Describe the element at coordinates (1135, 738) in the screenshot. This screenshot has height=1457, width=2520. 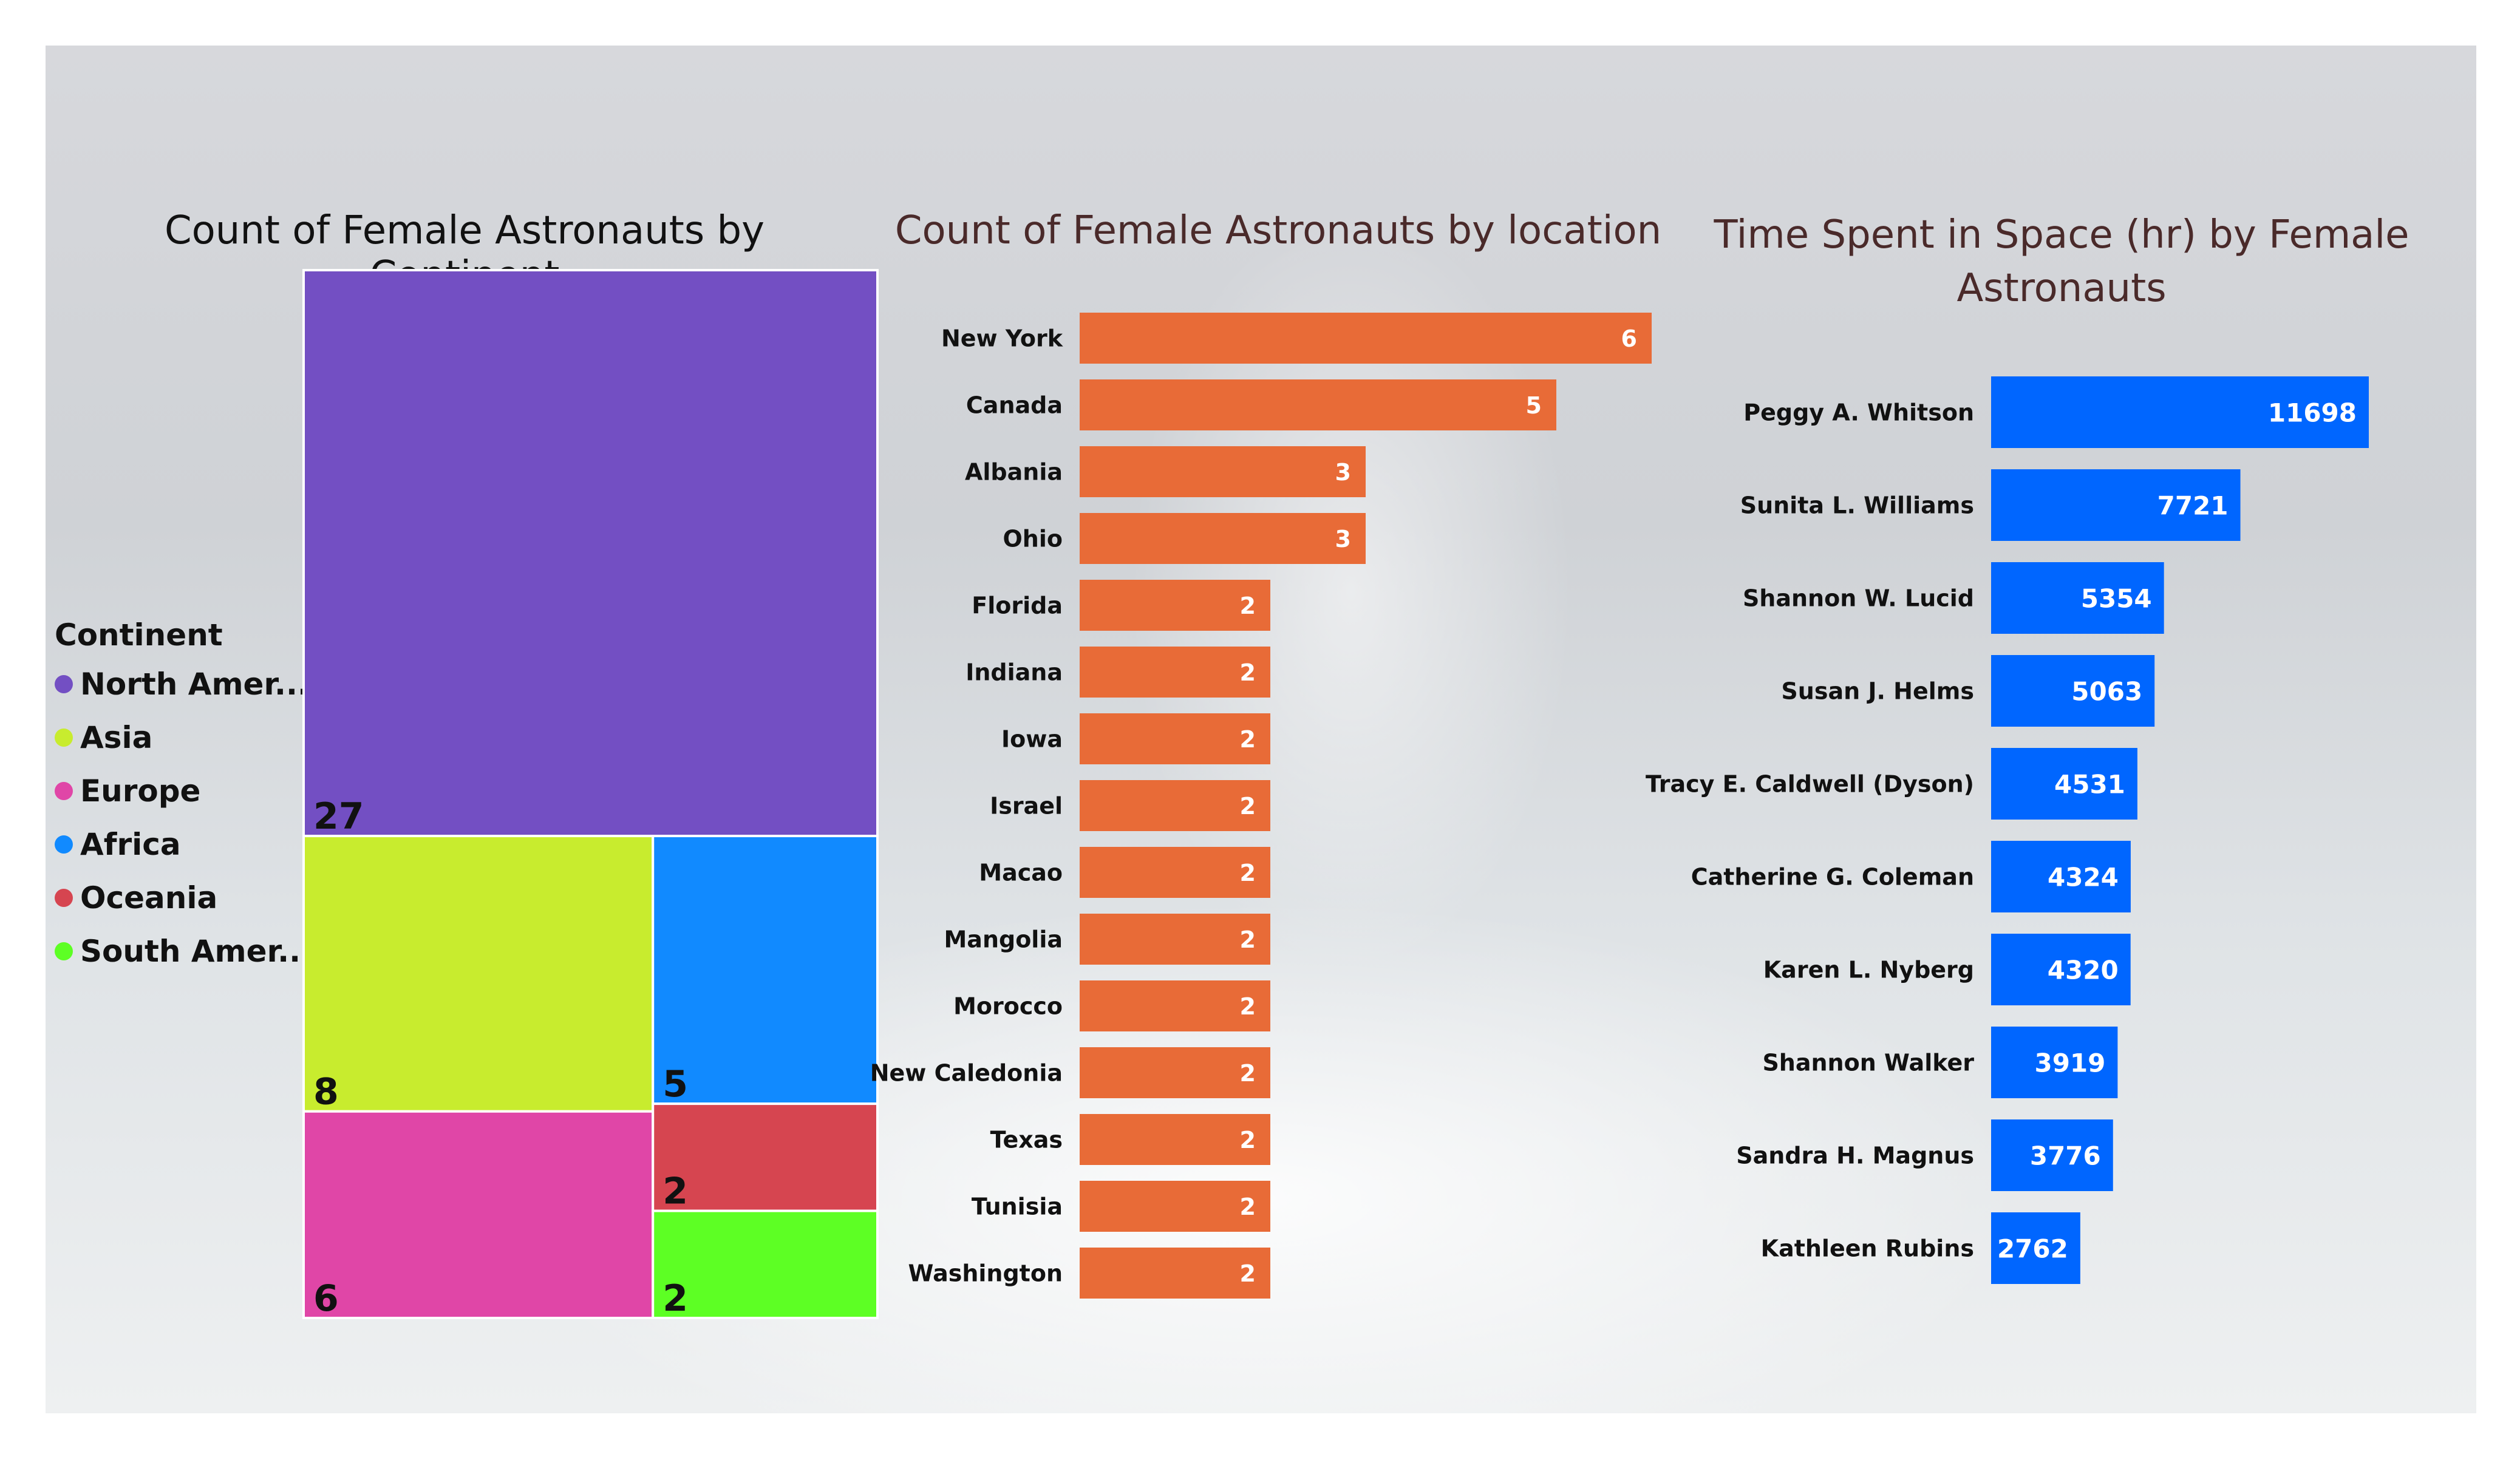
I see `location-bar-iowa: Iowa 2` at that location.